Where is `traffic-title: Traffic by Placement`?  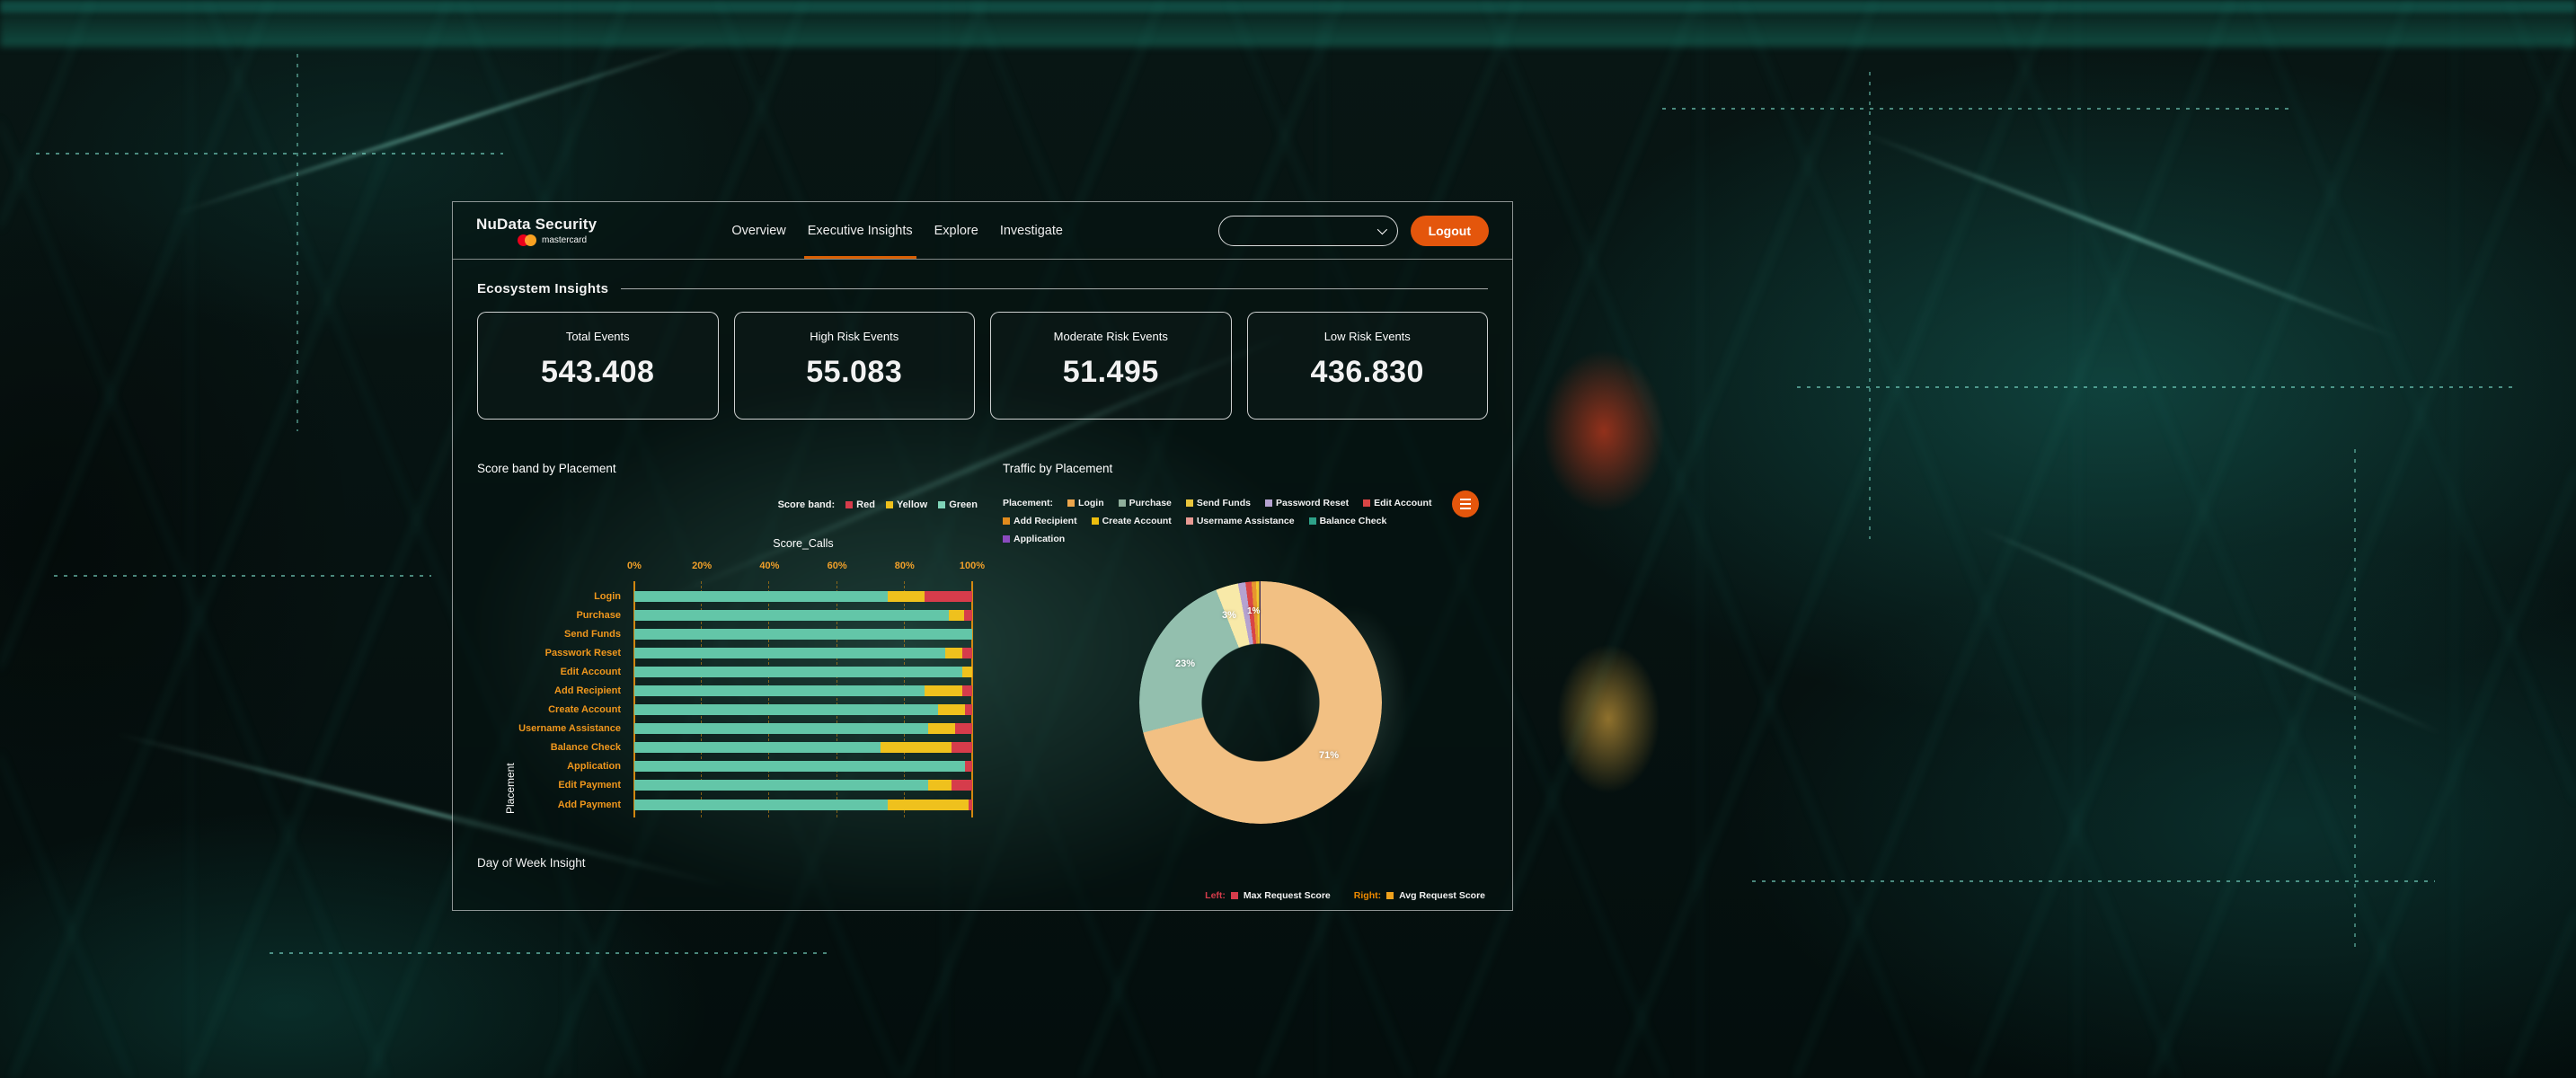
traffic-title: Traffic by Placement is located at coordinates (1058, 469).